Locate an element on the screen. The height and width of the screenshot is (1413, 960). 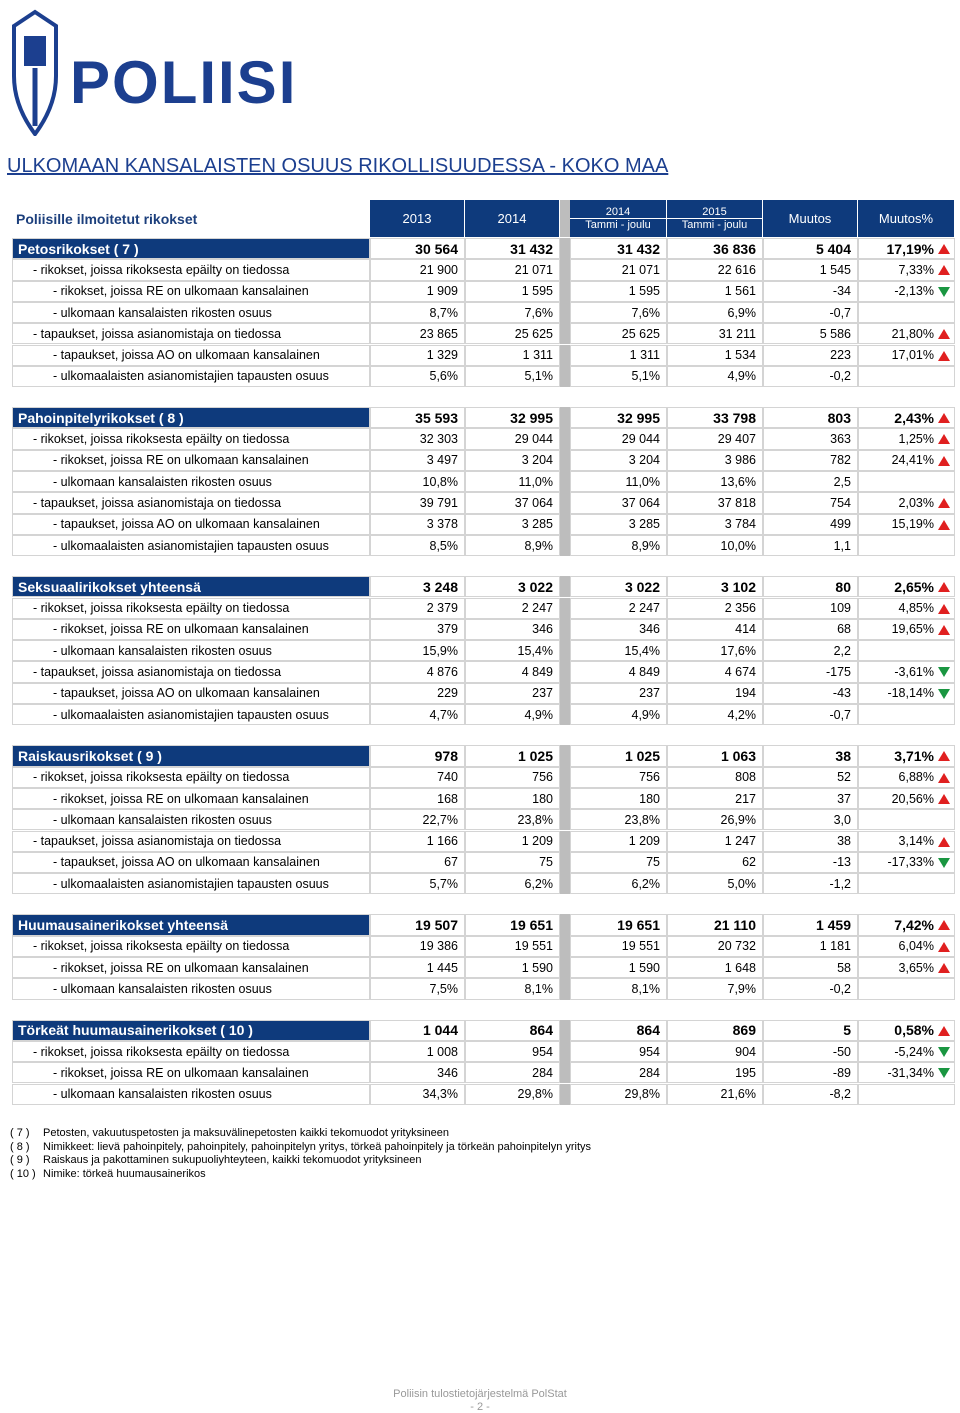
footnote-marker: ( 10 ) is located at coordinates (23, 1173).